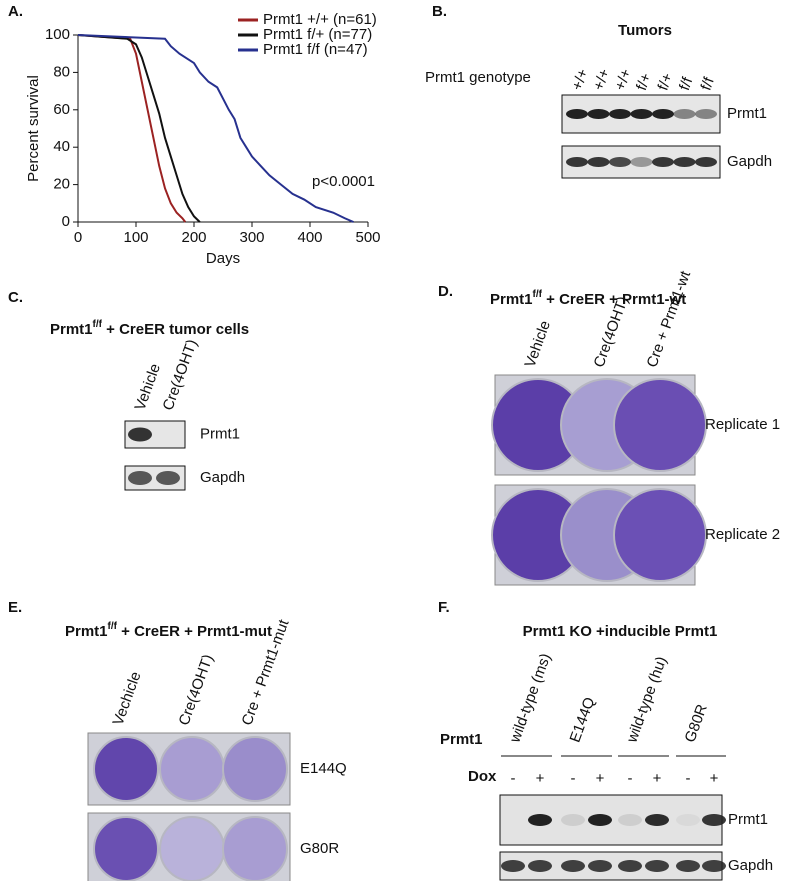  I want to click on x-axis-label: Days, so click(223, 258).